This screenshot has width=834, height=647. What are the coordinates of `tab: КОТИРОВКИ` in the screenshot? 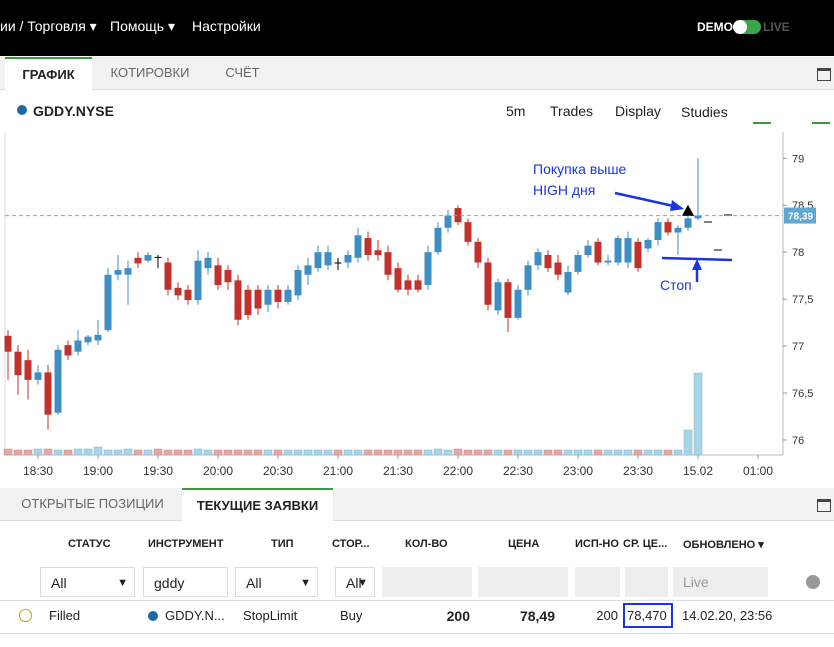 It's located at (150, 72).